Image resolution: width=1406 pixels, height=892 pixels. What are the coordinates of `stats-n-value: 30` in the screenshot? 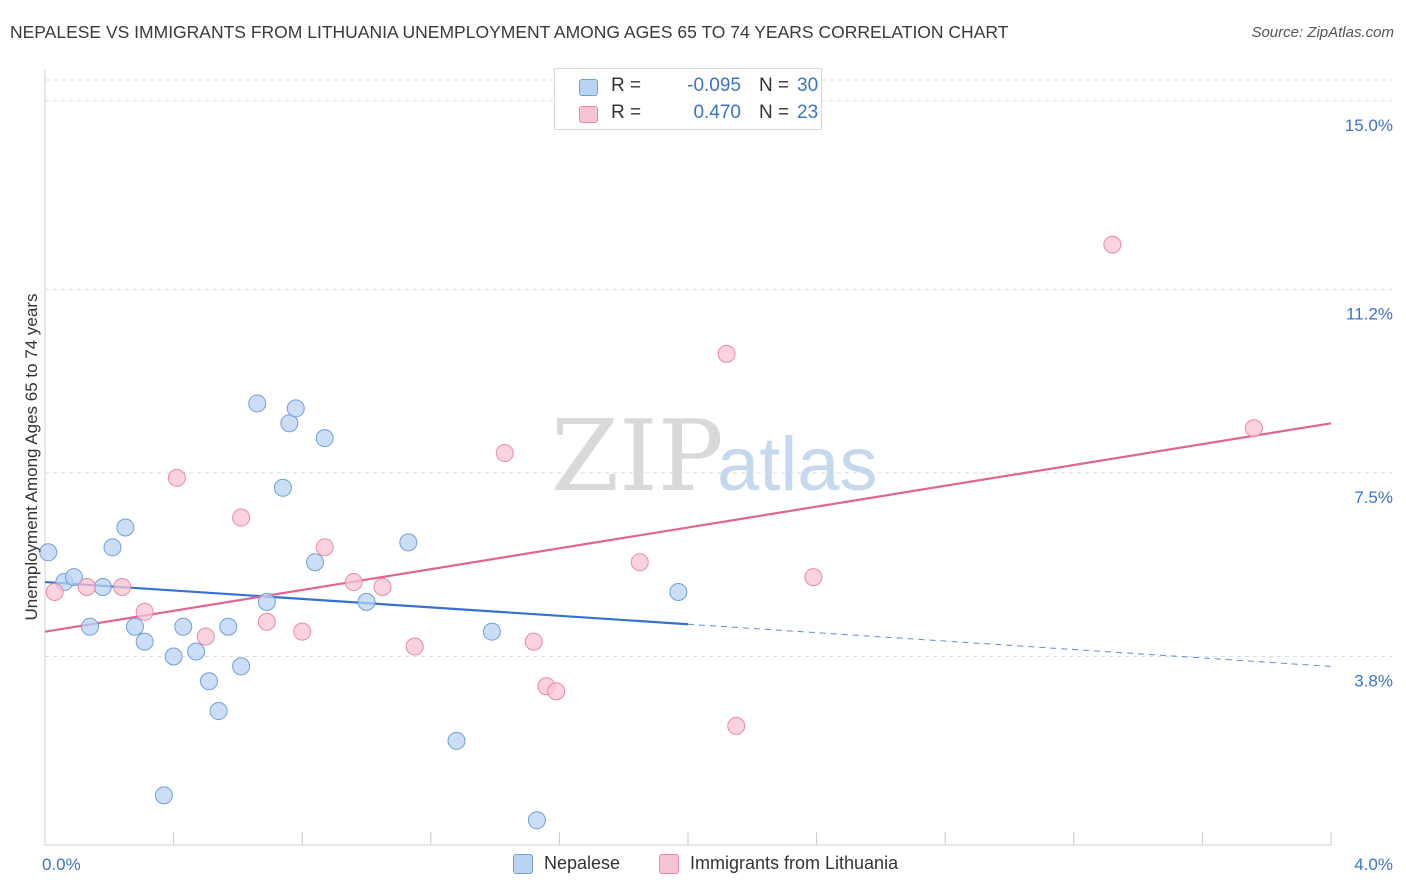 It's located at (808, 85).